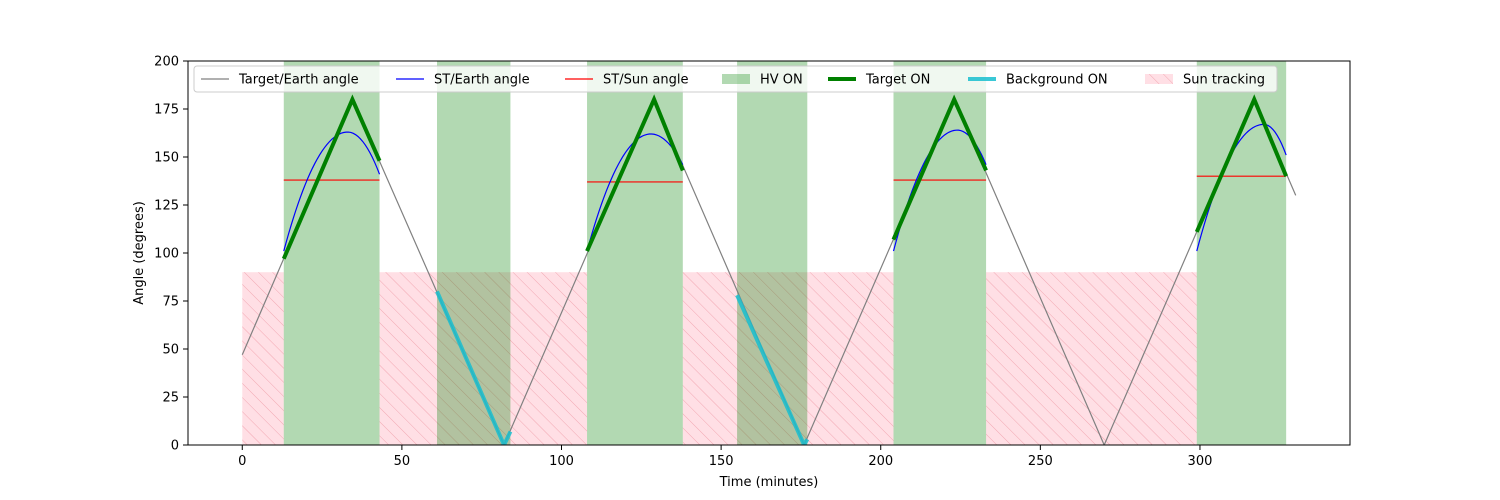 The width and height of the screenshot is (1500, 500). Describe the element at coordinates (880, 461) in the screenshot. I see `x-tick-label-200: 200` at that location.